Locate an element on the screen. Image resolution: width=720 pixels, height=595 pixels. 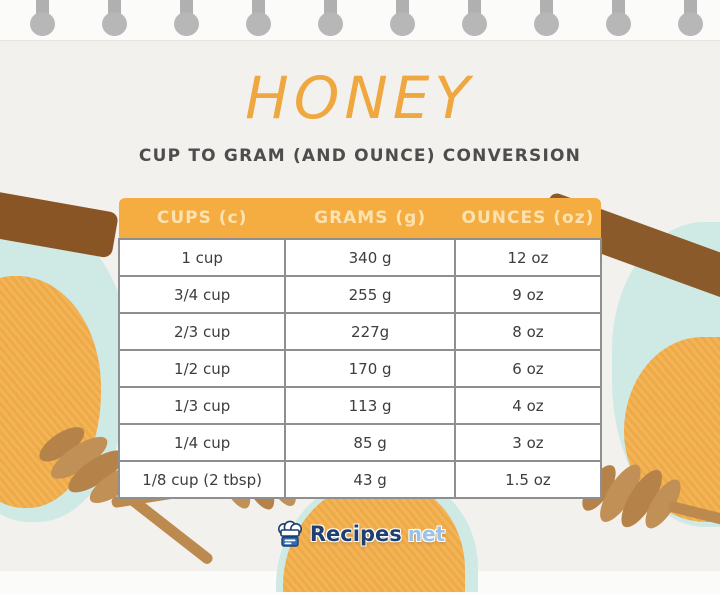
brand-name: Recipes is located at coordinates (355, 534).